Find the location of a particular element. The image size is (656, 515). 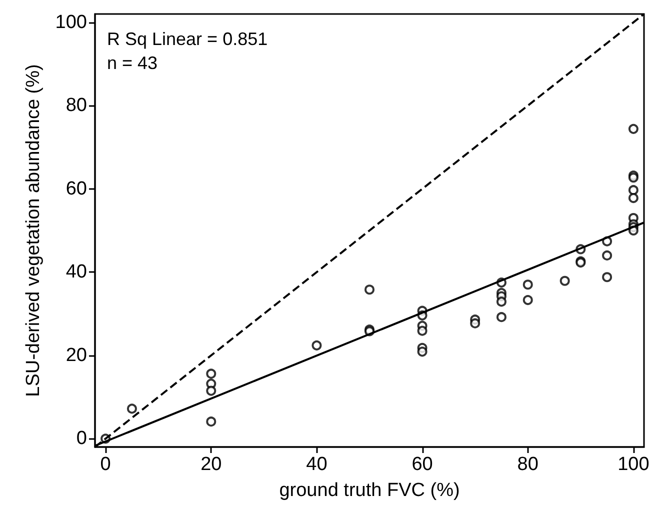

x-tick-label: 60 is located at coordinates (422, 464).